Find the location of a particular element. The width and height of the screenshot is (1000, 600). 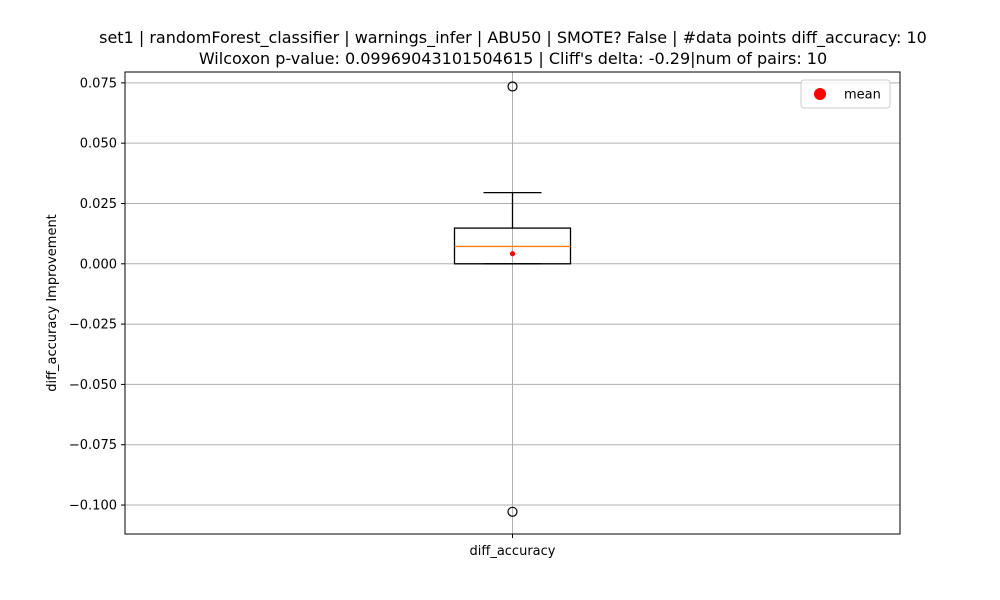

legend-frame is located at coordinates (845, 94).